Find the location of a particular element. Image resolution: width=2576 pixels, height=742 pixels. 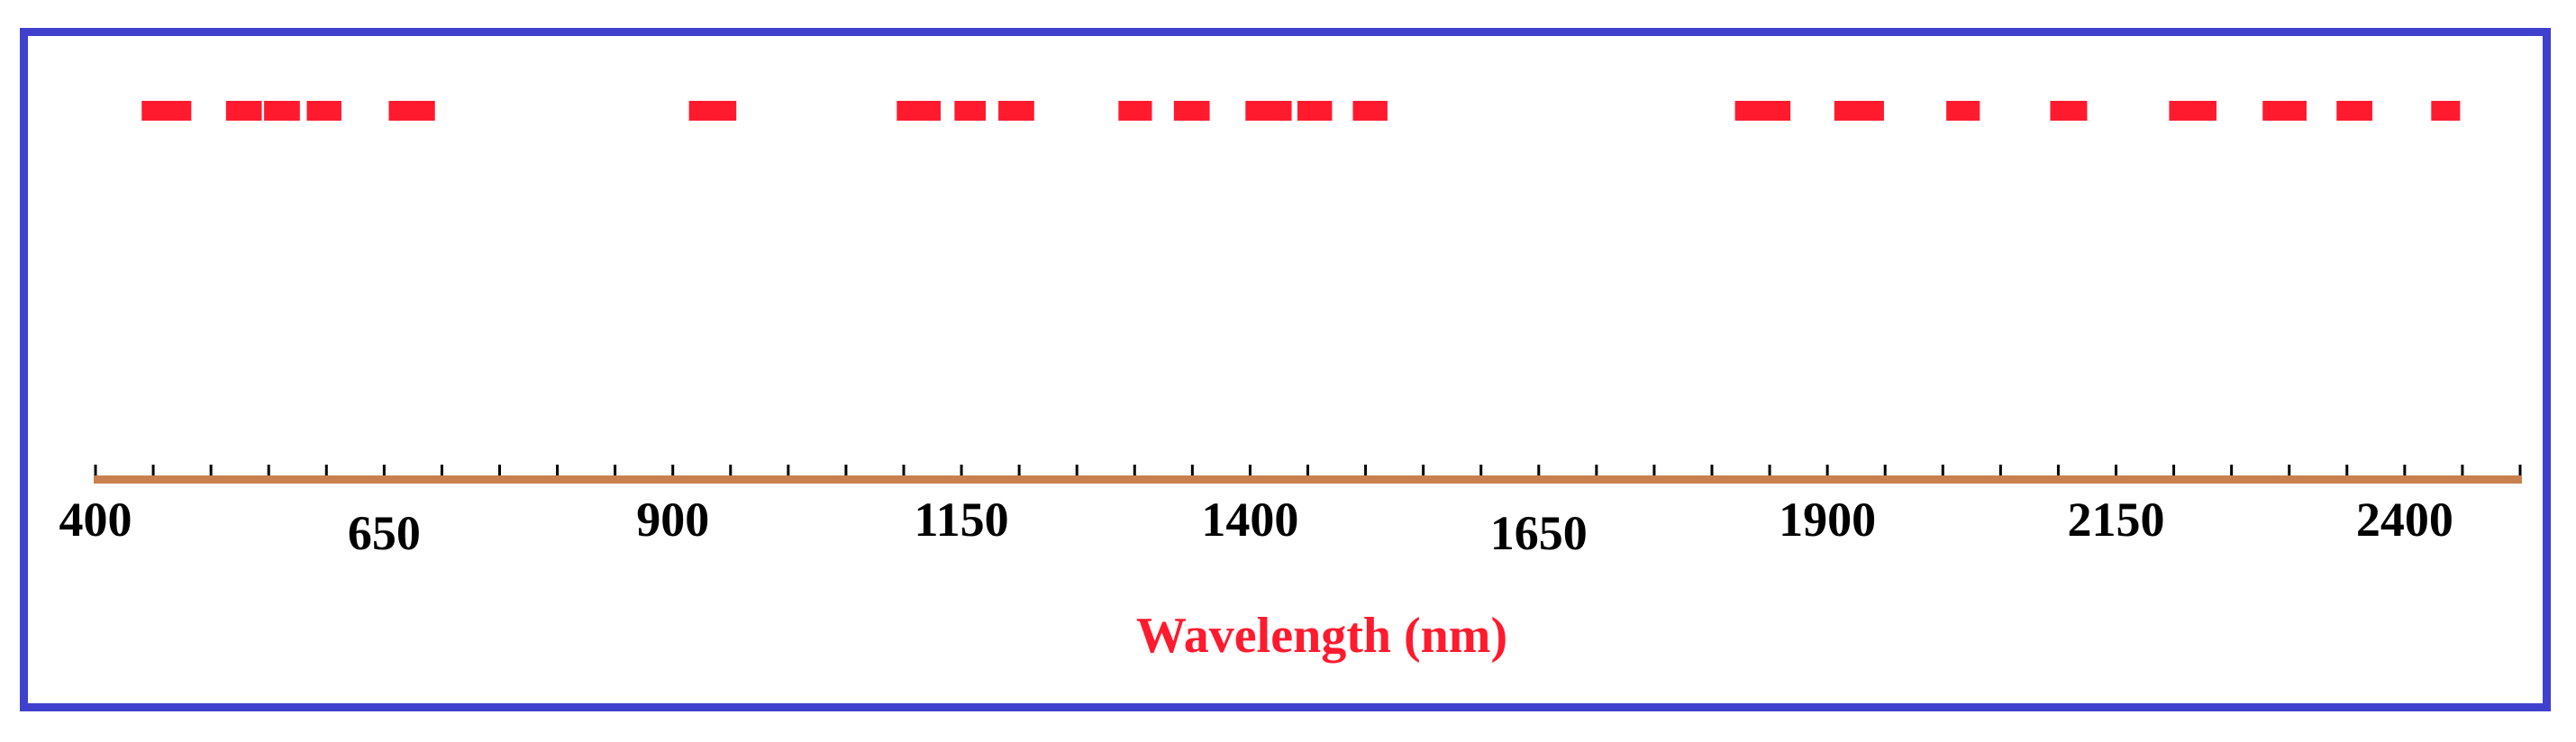

x-tick-label-1400: 1400 is located at coordinates (1249, 520).